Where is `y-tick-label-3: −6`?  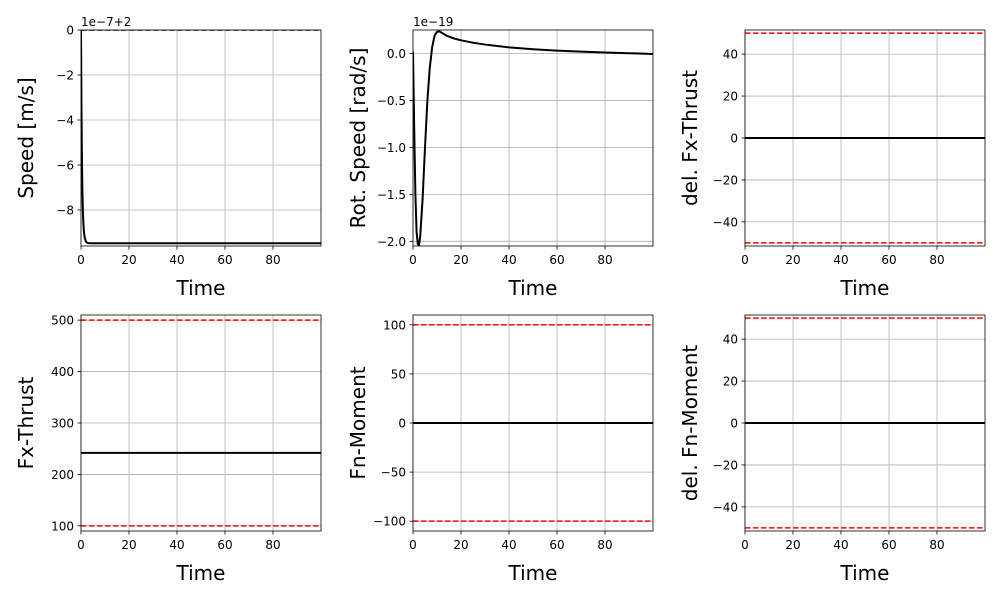 y-tick-label-3: −6 is located at coordinates (65, 166).